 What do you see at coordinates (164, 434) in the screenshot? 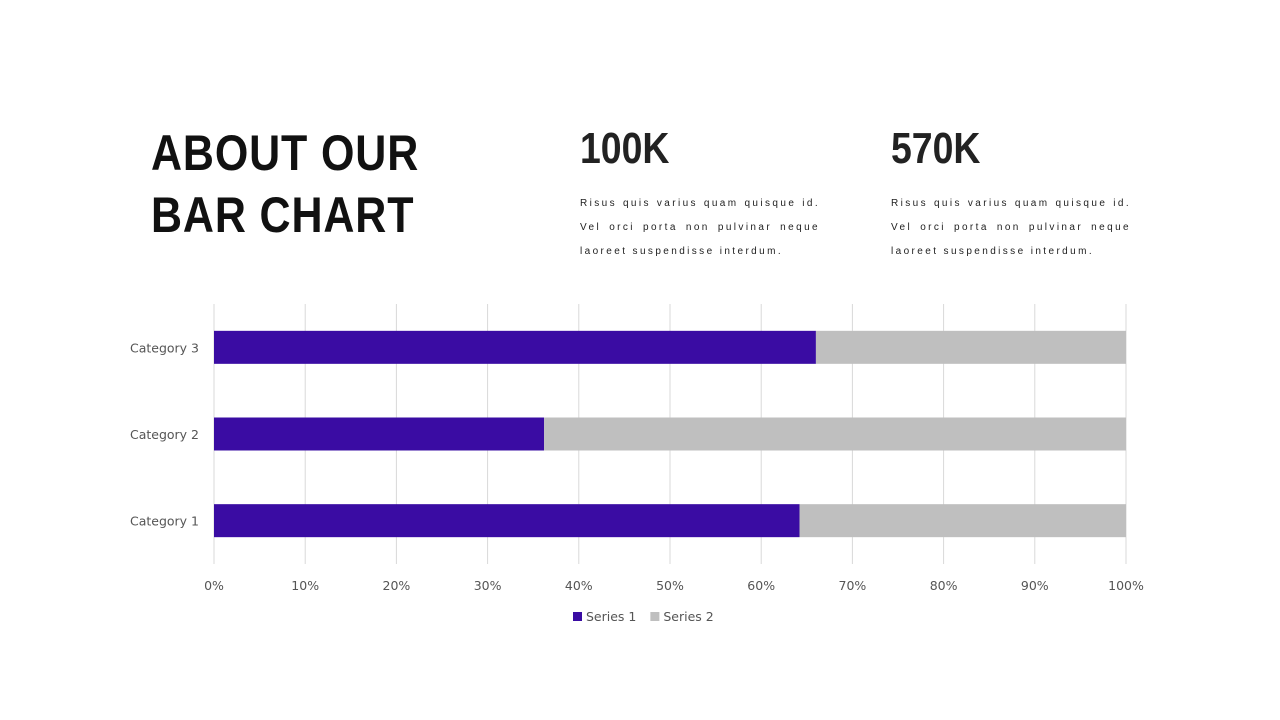
I see `y-tick-label: Category 2` at bounding box center [164, 434].